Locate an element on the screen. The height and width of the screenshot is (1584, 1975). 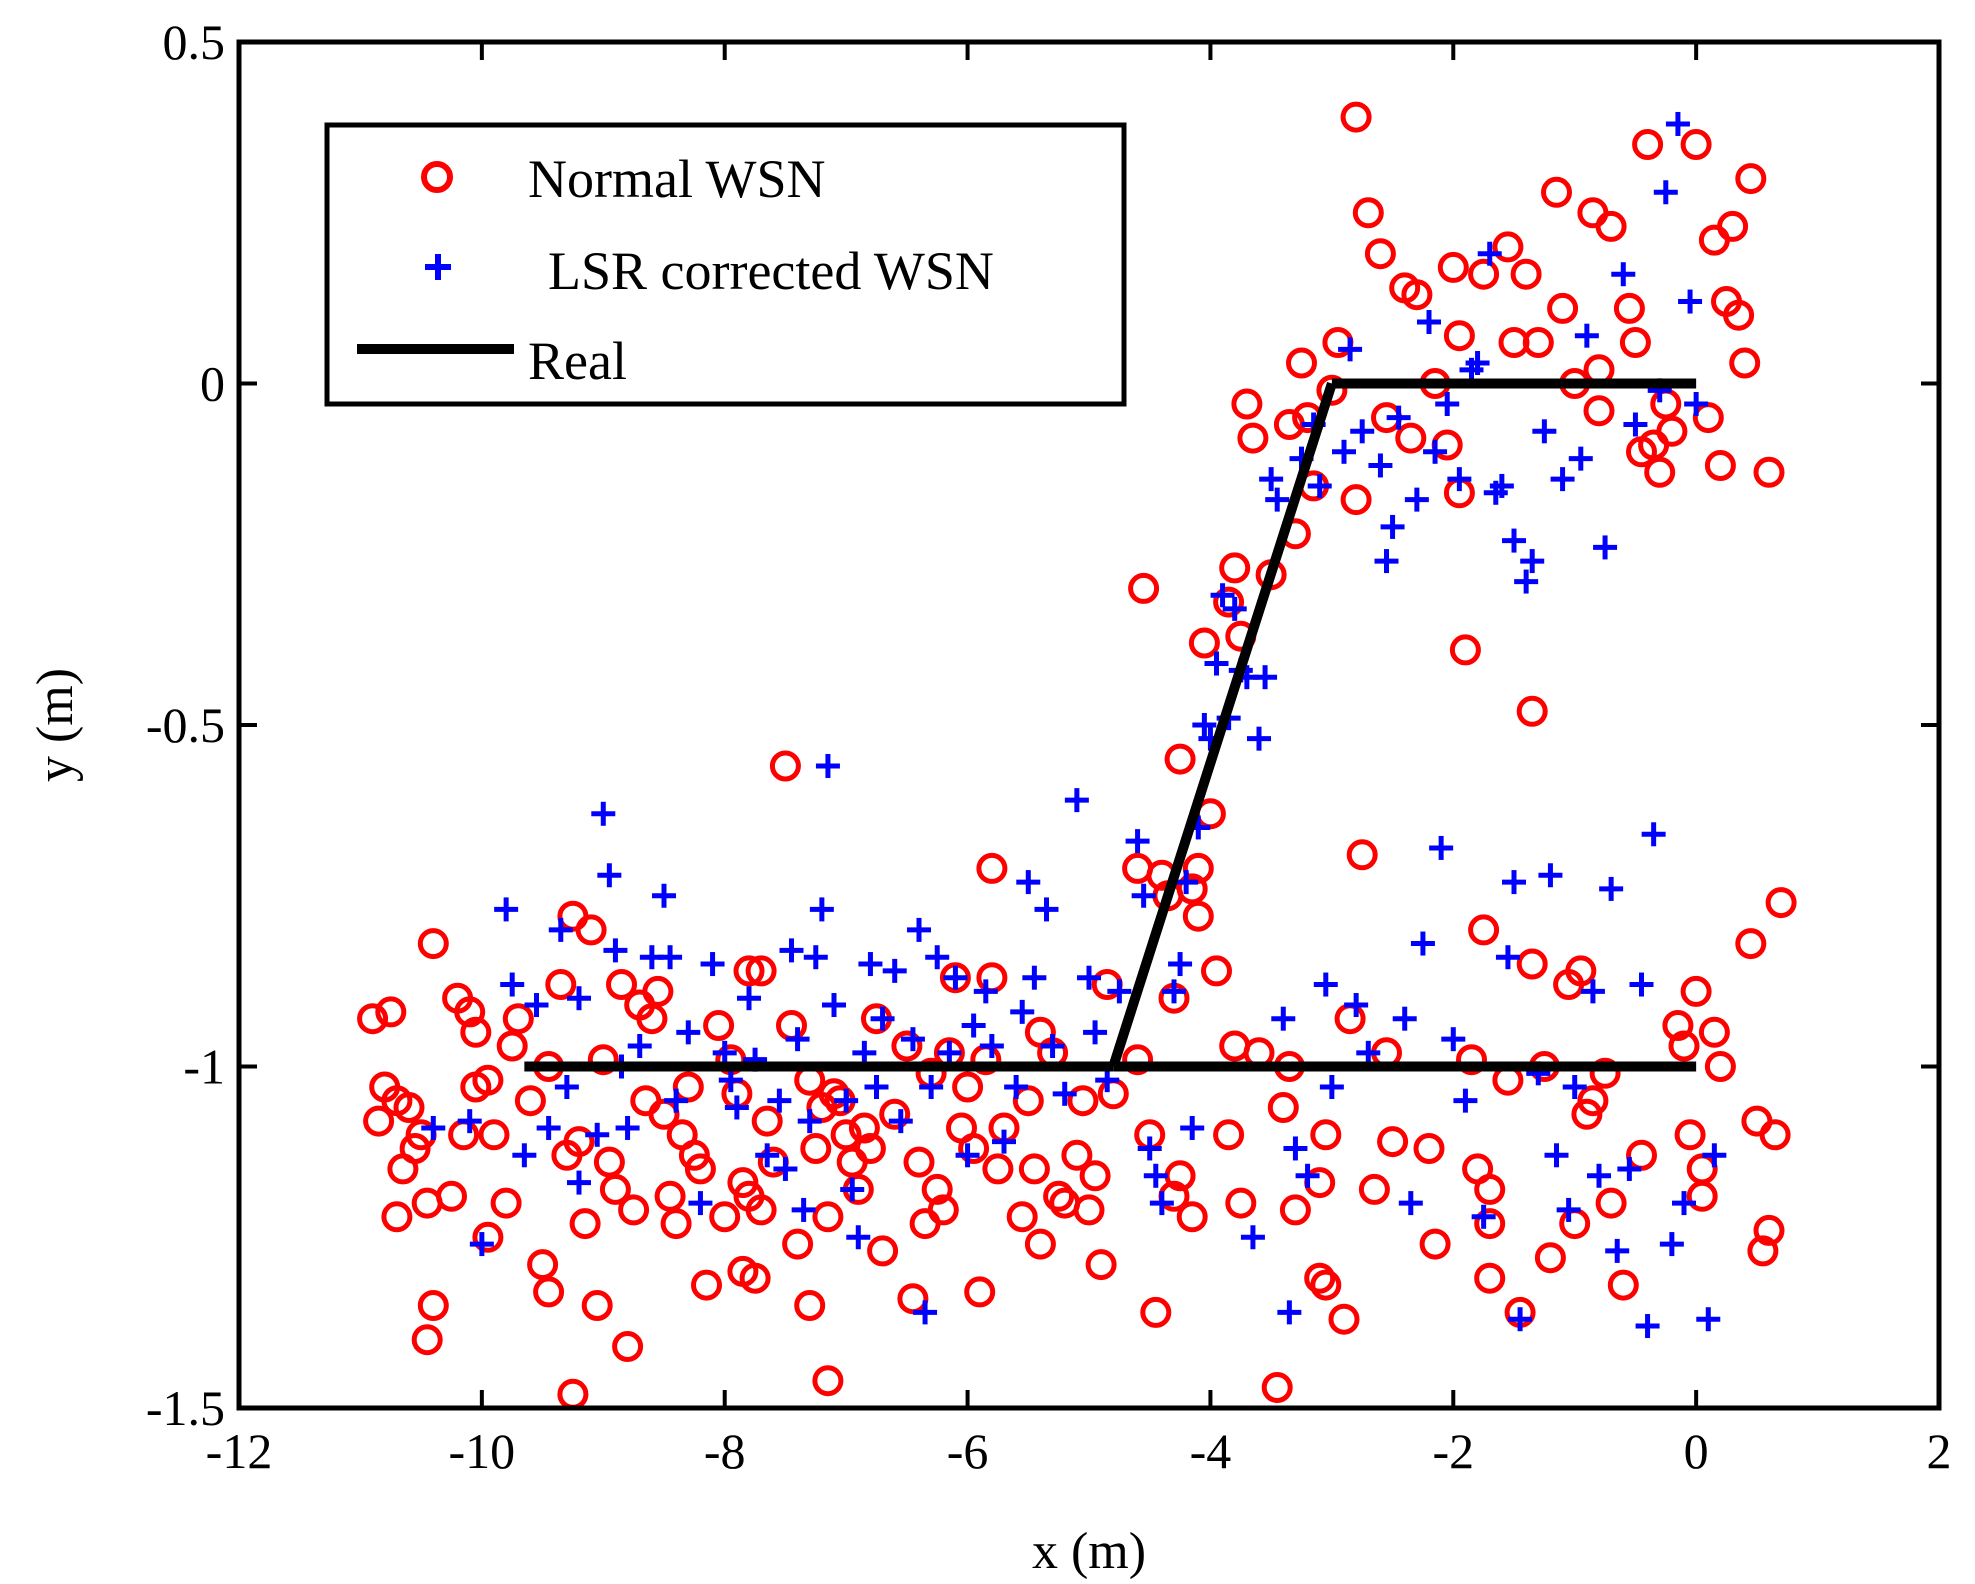
y-tick-label: -1 is located at coordinates (204, 1067).